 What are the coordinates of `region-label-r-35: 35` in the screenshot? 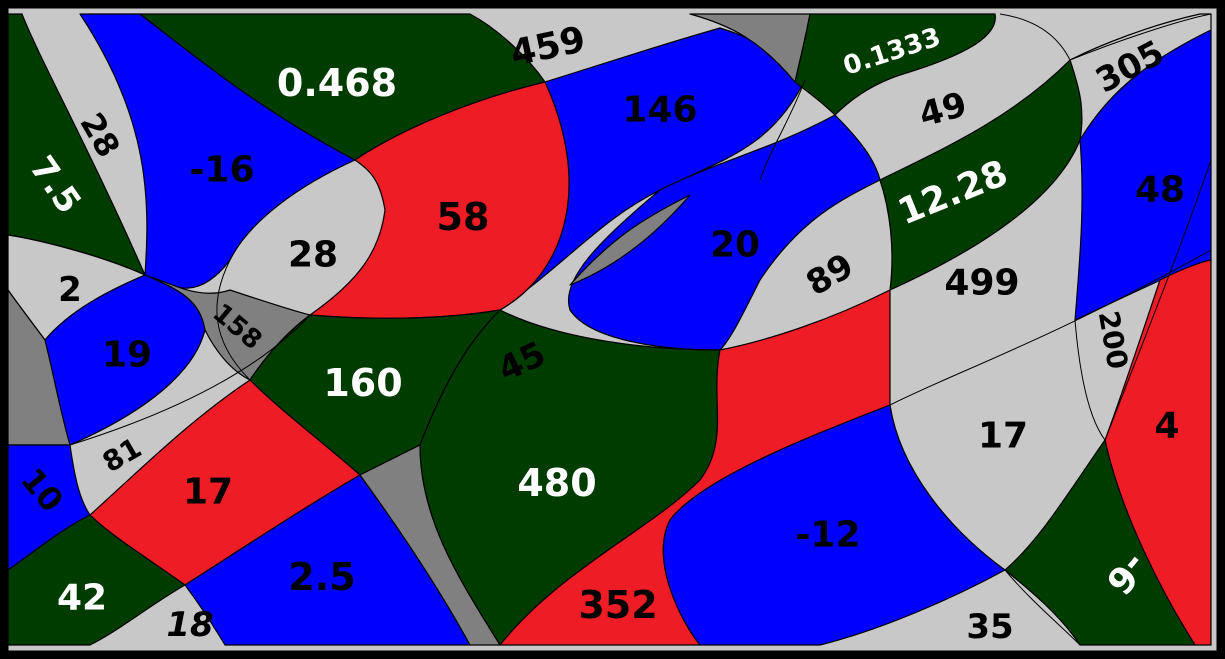 It's located at (989, 627).